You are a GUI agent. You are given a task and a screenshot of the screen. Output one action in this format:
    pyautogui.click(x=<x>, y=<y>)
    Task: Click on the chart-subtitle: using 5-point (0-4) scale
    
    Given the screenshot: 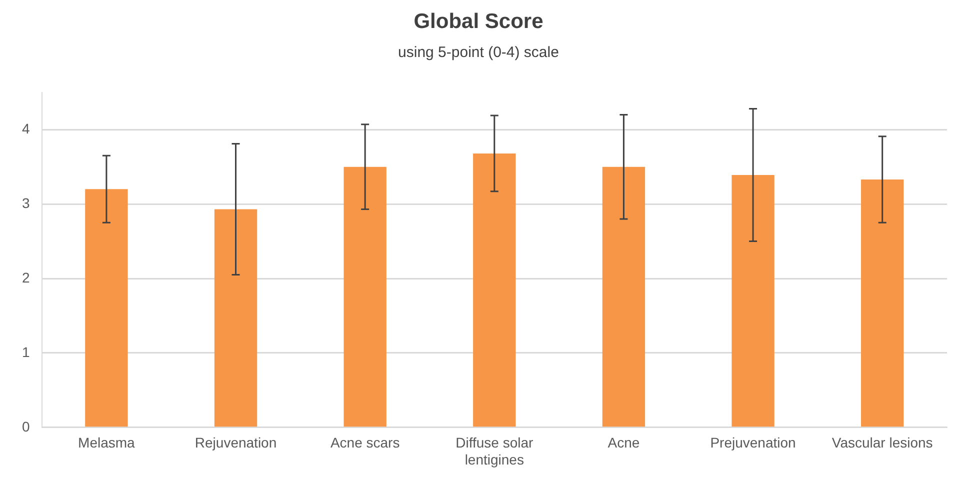 What is the action you would take?
    pyautogui.click(x=478, y=52)
    